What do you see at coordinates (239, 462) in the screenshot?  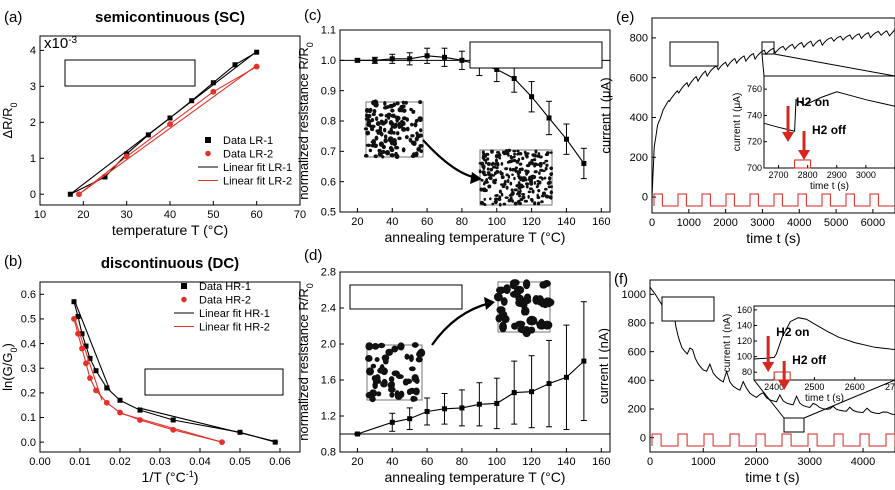 I see `x-tick-label: 0.05` at bounding box center [239, 462].